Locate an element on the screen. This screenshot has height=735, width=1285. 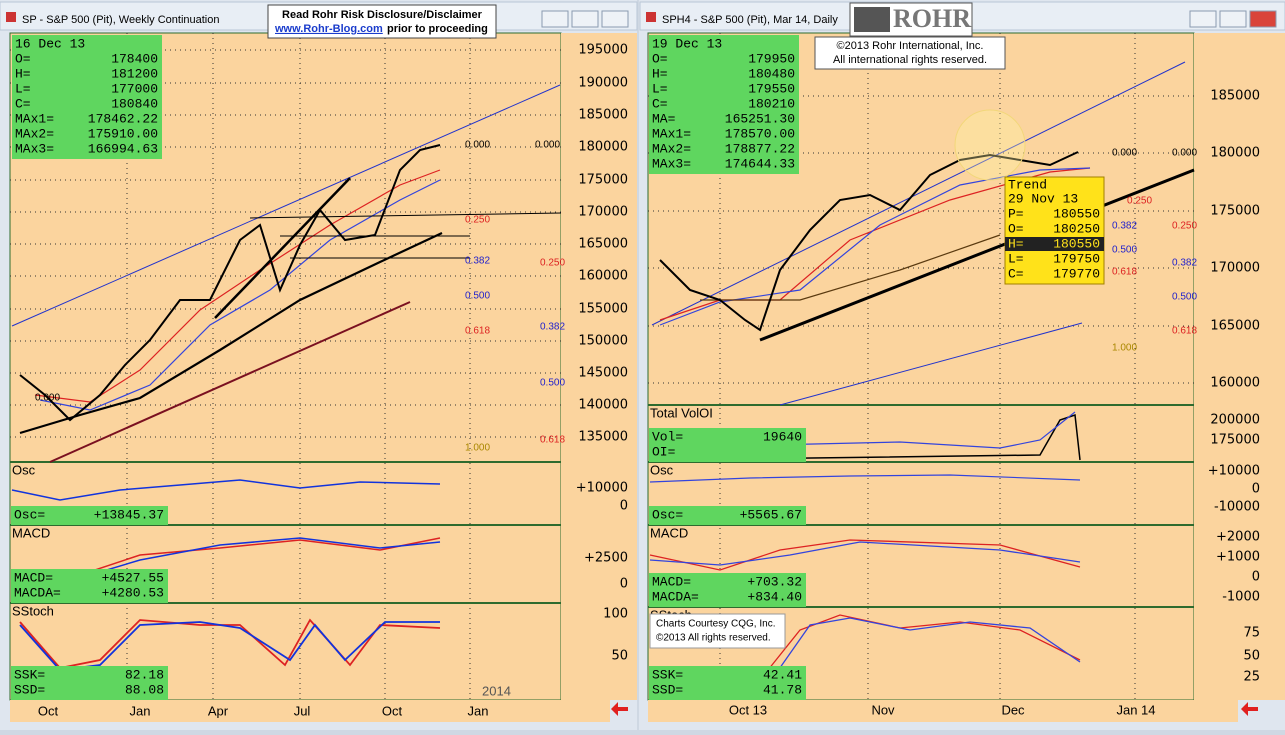
info-value: 180480 is located at coordinates (771, 73).